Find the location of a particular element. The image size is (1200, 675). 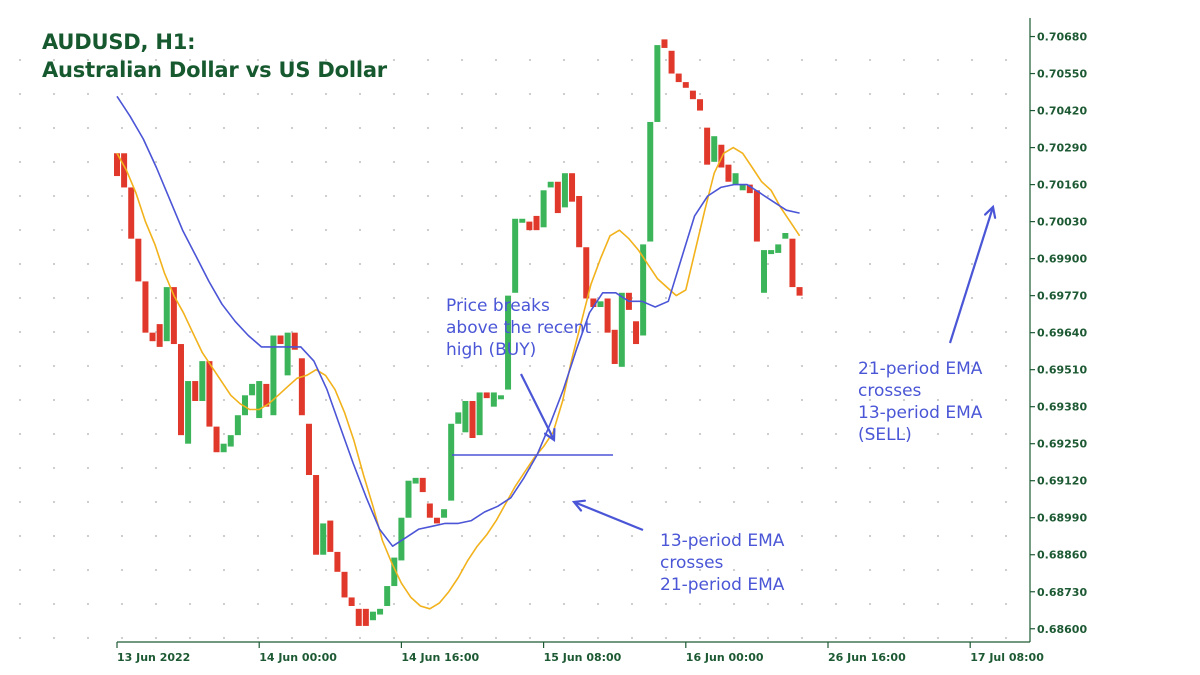

annotation-cross-down-line: 13-period EMA is located at coordinates (920, 413).